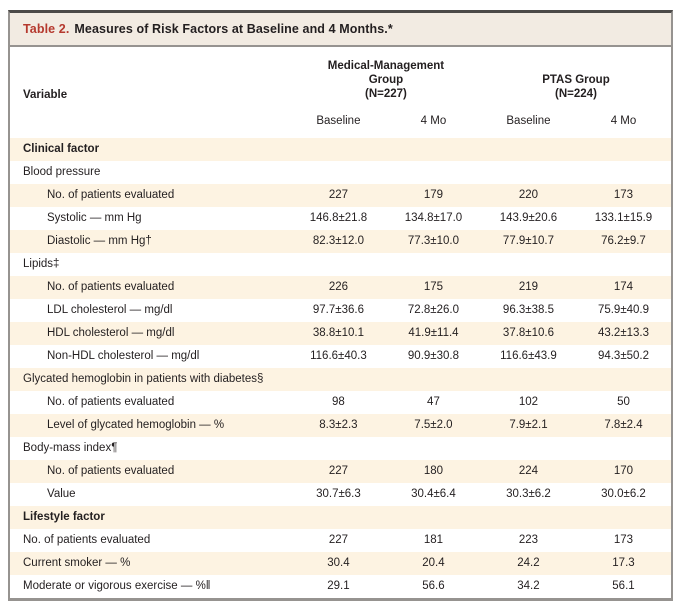  I want to click on group-header-medical-management: Medical-Management Group (N=227), so click(386, 80).